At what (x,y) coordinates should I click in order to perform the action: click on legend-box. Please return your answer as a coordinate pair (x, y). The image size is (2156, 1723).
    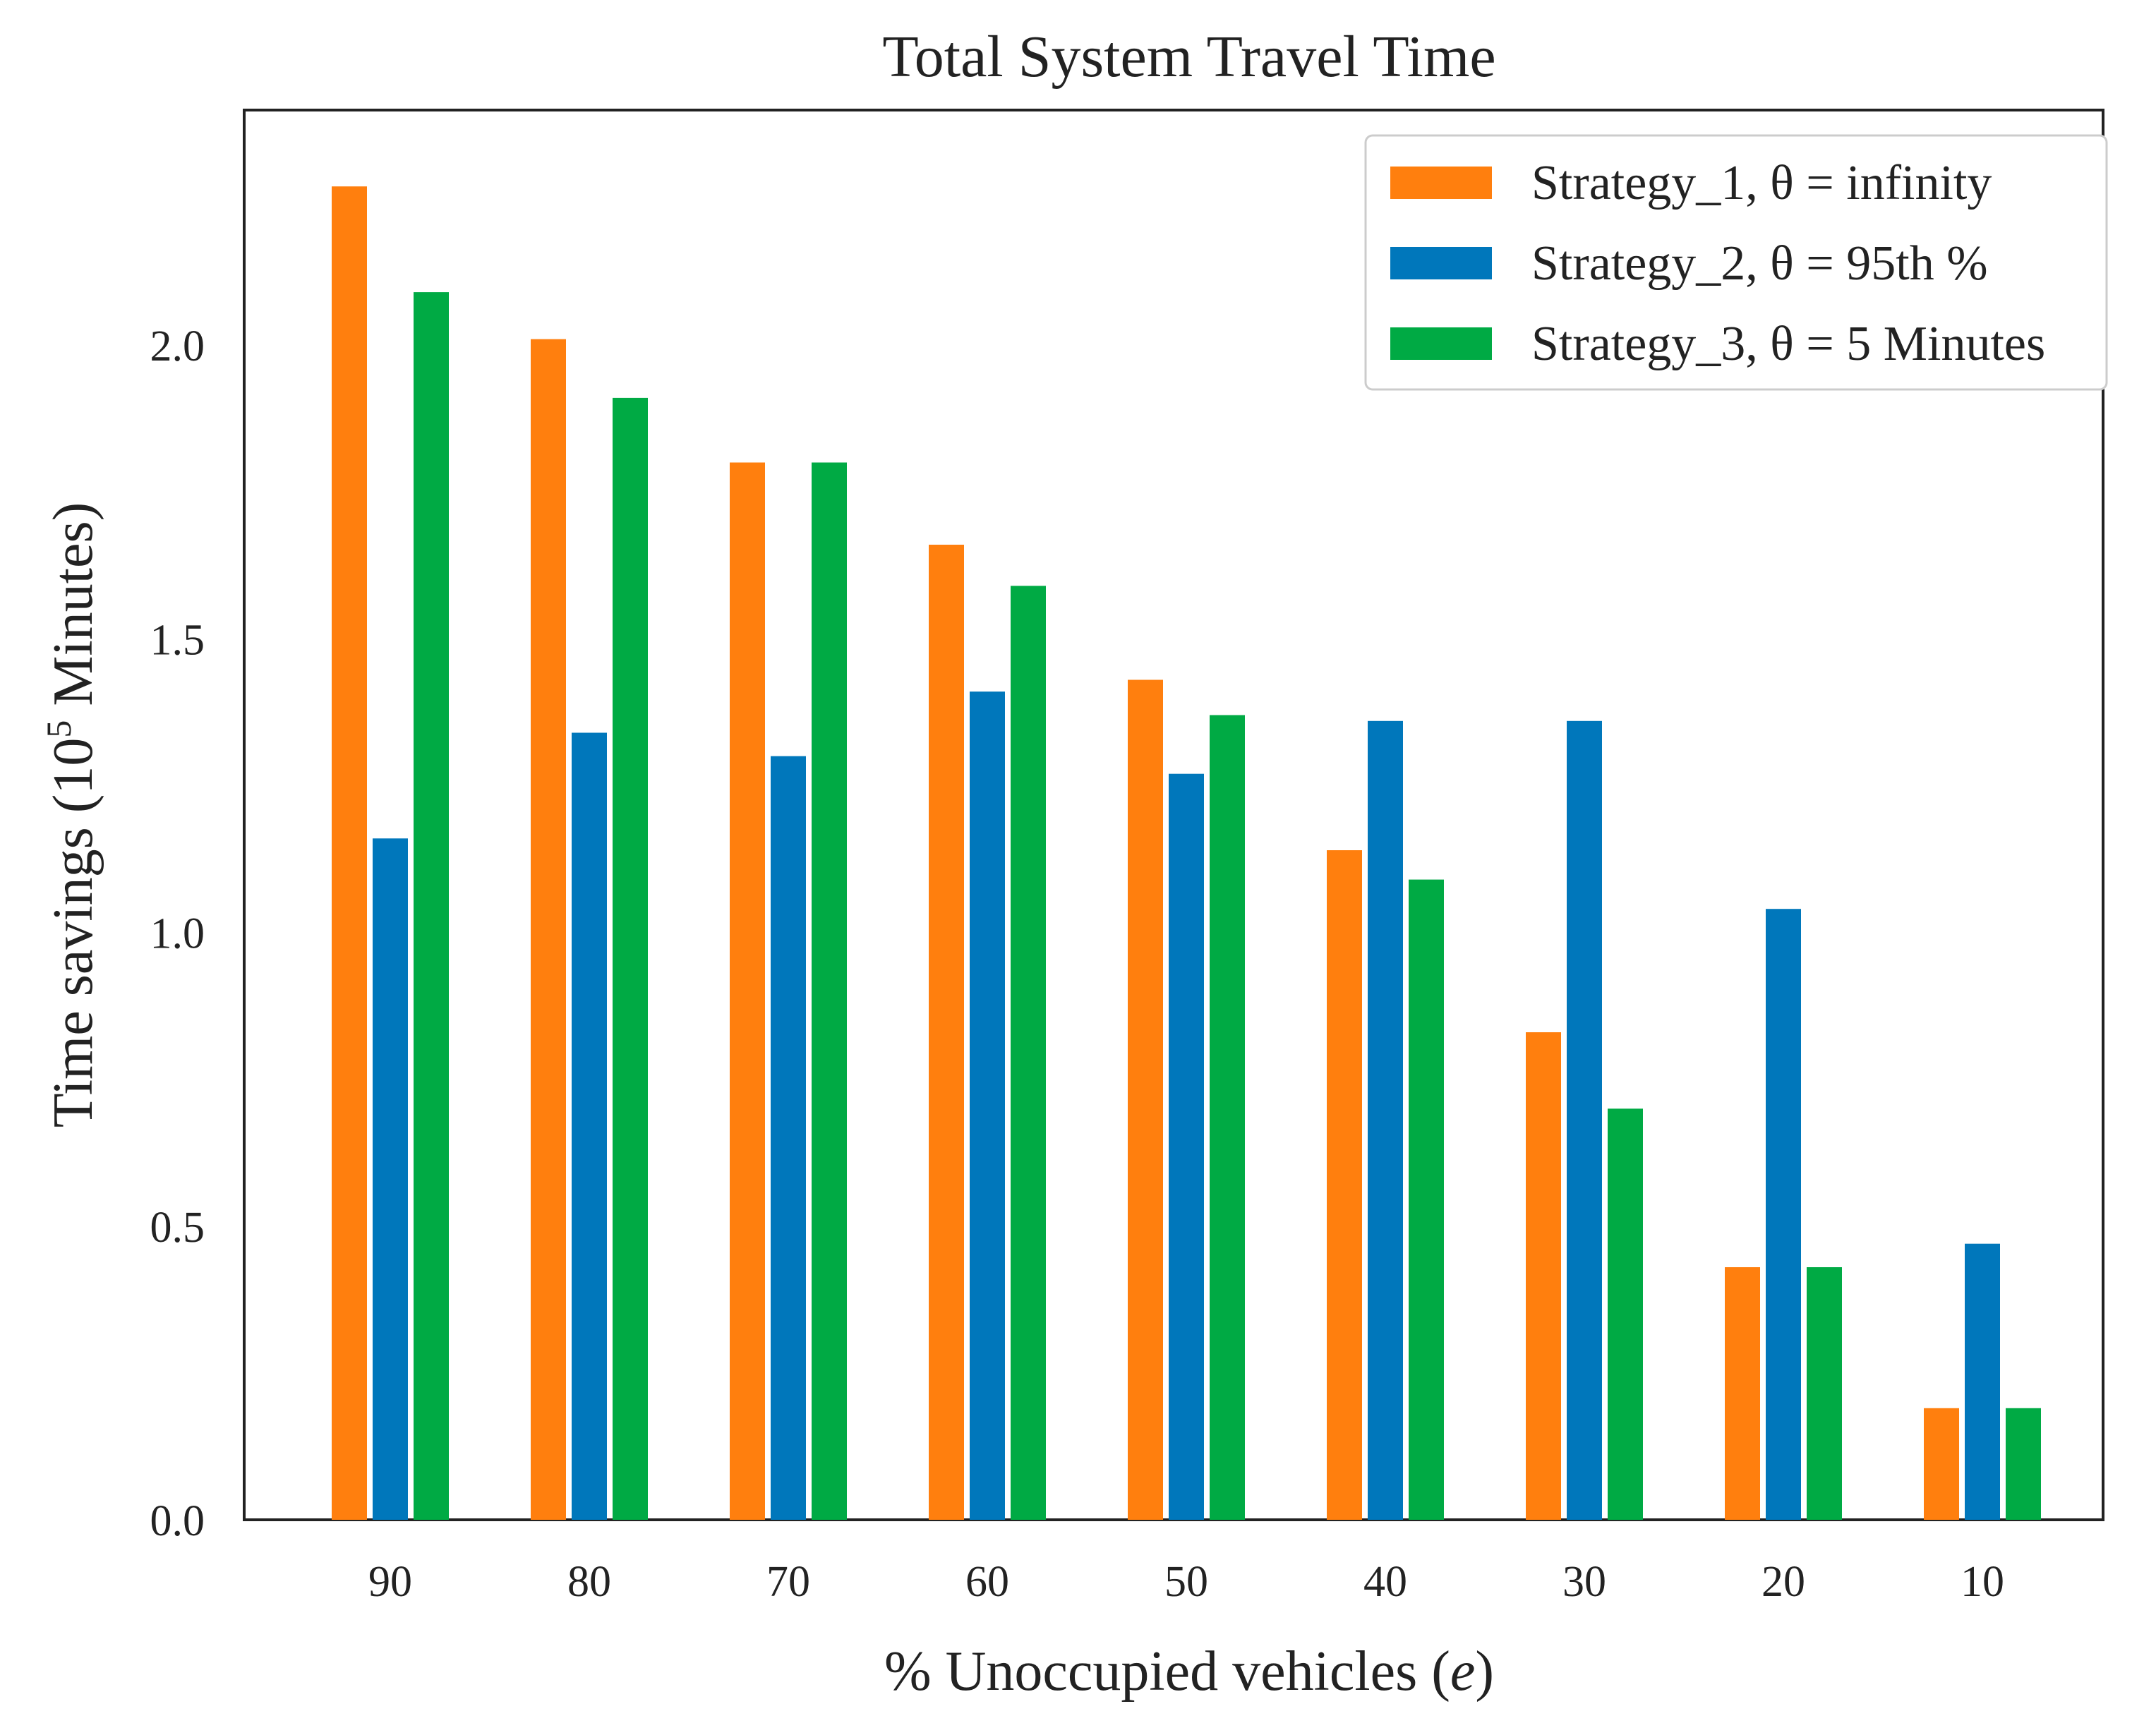
    Looking at the image, I should click on (1736, 262).